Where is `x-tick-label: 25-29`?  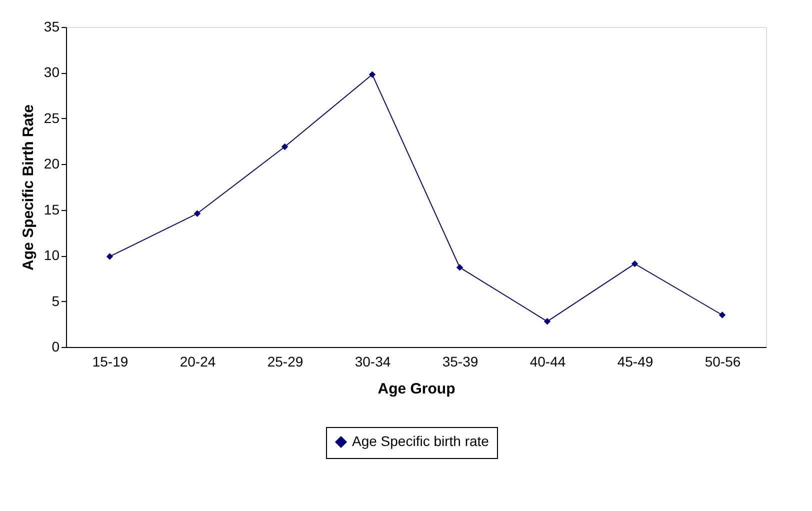 x-tick-label: 25-29 is located at coordinates (285, 362).